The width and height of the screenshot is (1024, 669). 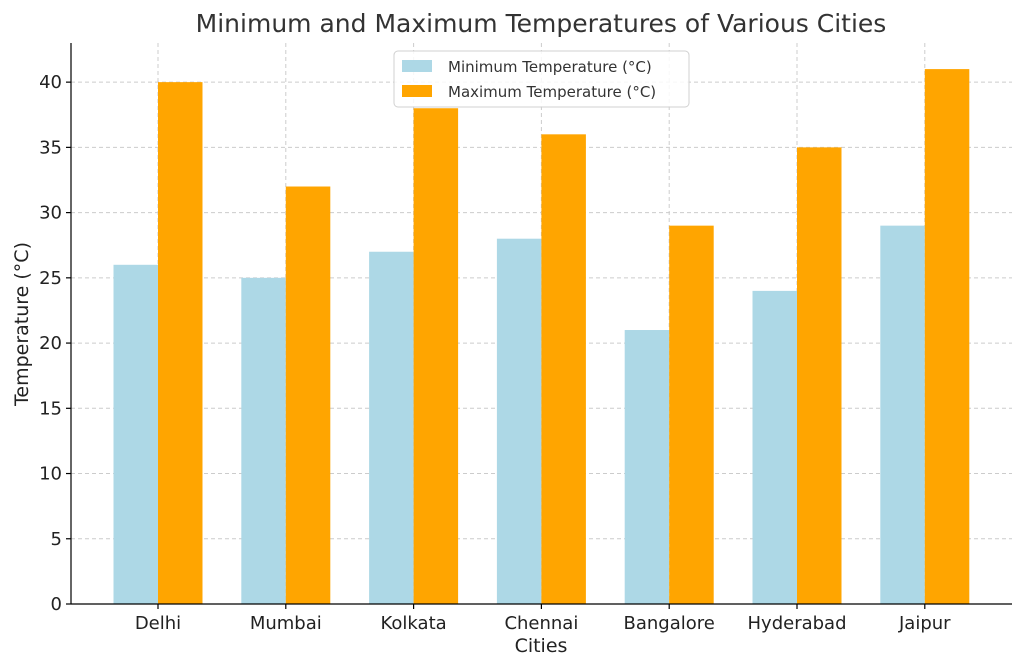 What do you see at coordinates (50, 147) in the screenshot?
I see `y-tick-label: 35` at bounding box center [50, 147].